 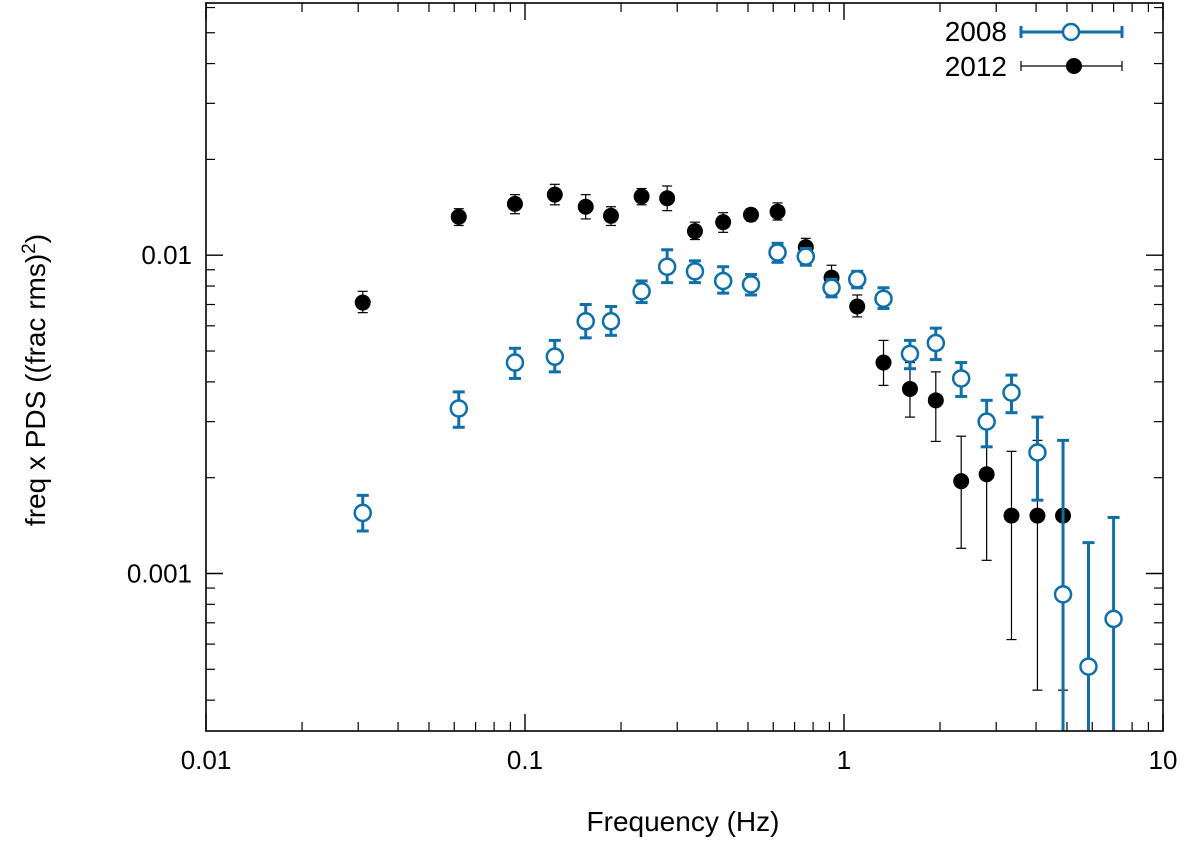 What do you see at coordinates (166, 255) in the screenshot?
I see `y-tick-label: 0.01` at bounding box center [166, 255].